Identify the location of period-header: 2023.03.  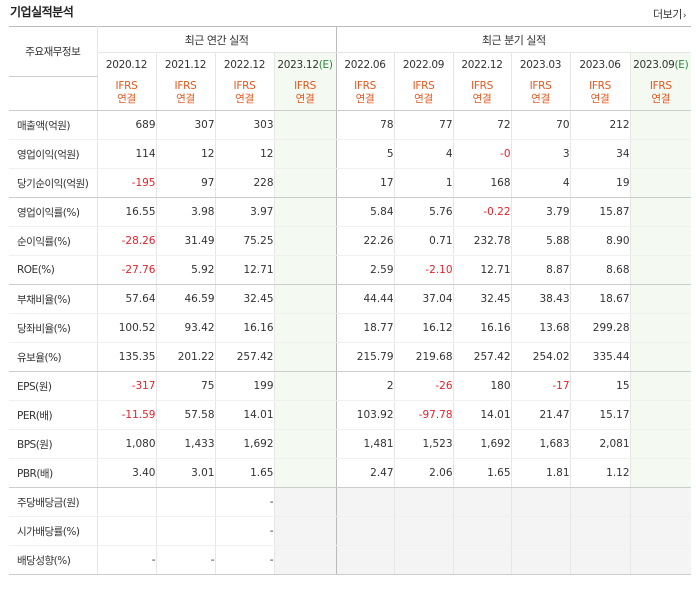
(541, 64).